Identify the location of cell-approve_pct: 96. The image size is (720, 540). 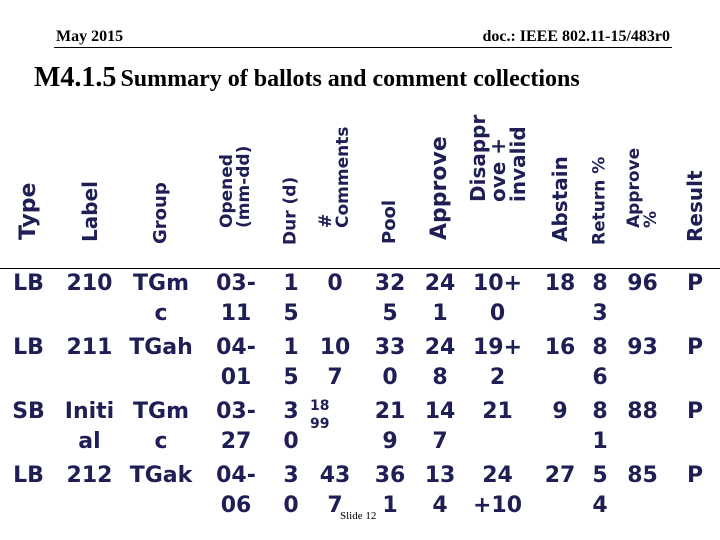
(642, 283).